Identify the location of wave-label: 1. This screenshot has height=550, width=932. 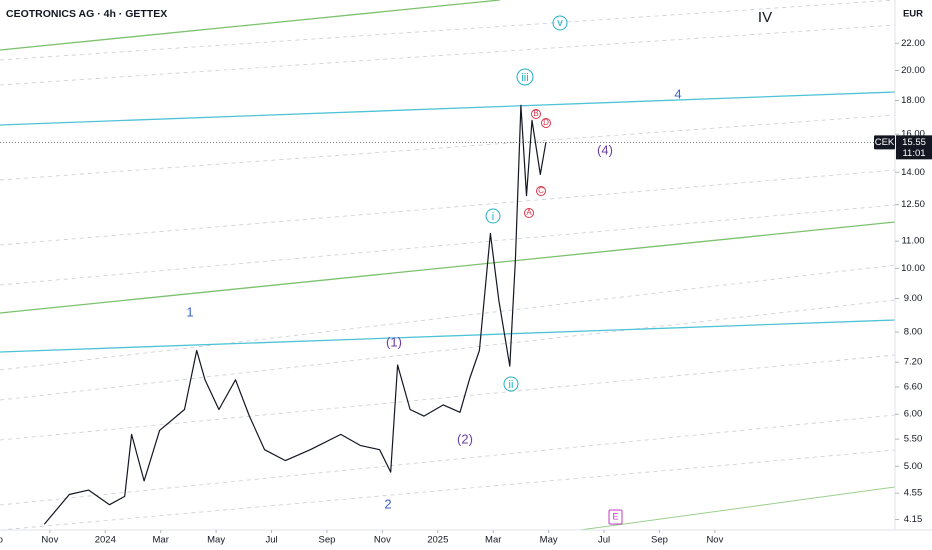
(189, 311).